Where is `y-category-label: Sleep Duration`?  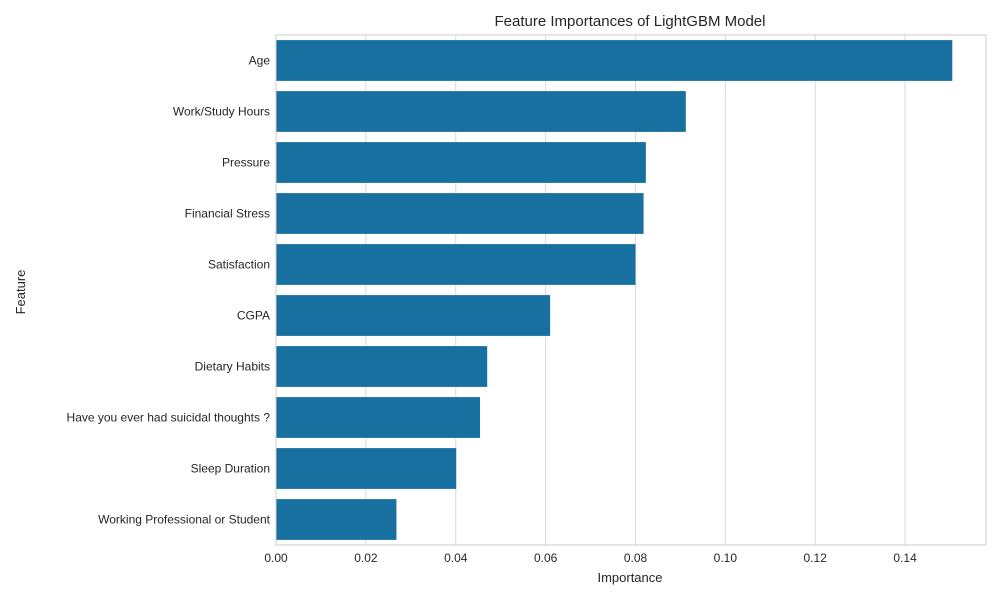
y-category-label: Sleep Duration is located at coordinates (230, 469).